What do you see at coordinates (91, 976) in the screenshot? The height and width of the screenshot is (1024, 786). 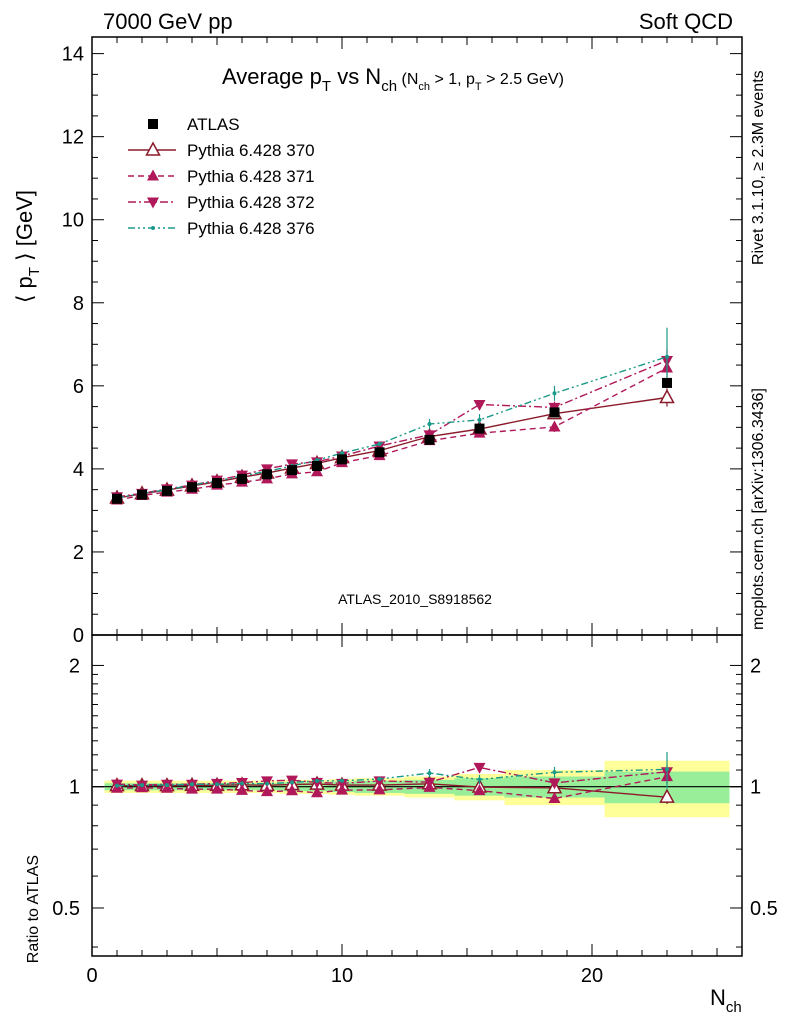 I see `x-tick-label: 0` at bounding box center [91, 976].